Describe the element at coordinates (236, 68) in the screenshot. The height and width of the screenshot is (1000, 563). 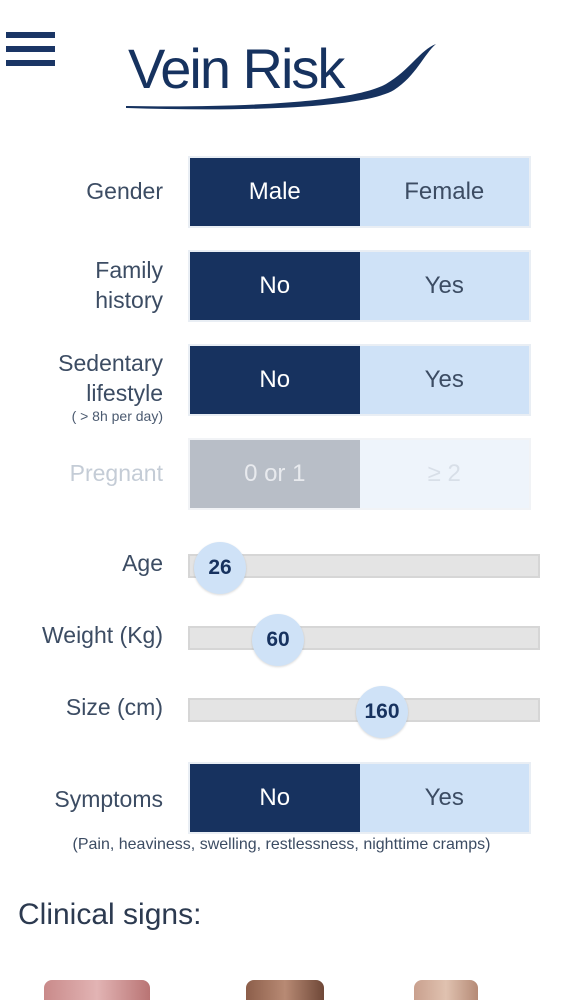
I see `logo-text: Vein Risk` at that location.